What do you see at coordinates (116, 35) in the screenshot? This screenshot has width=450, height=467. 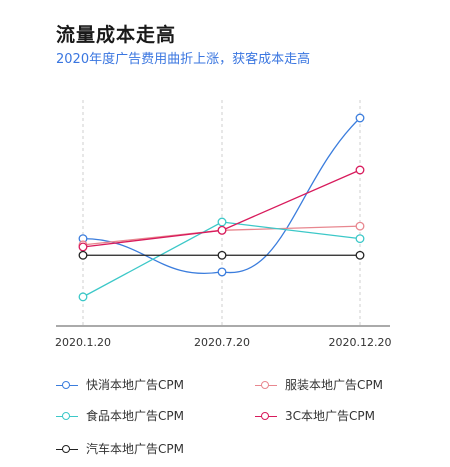 I see `chart-title: 流量成本走高` at bounding box center [116, 35].